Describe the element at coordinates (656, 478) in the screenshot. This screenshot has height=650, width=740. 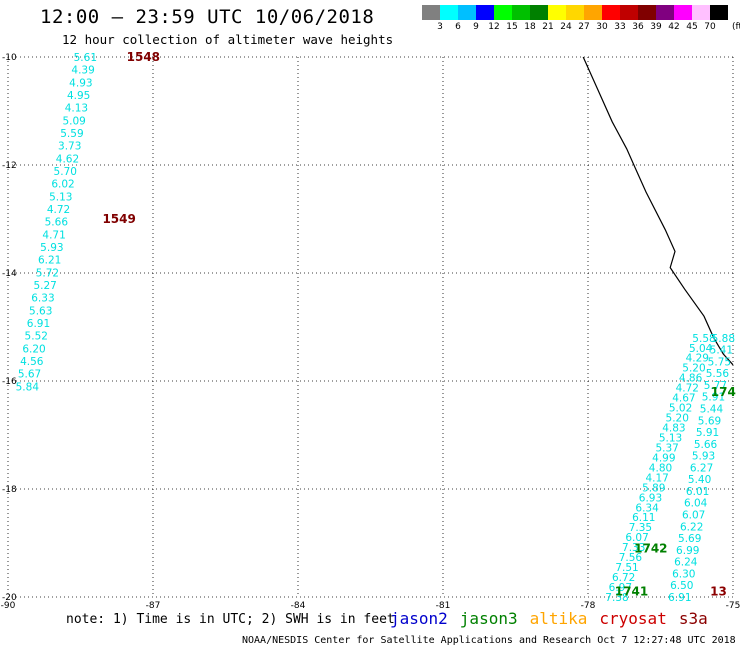
I see `wave-height-value: 4.17` at that location.